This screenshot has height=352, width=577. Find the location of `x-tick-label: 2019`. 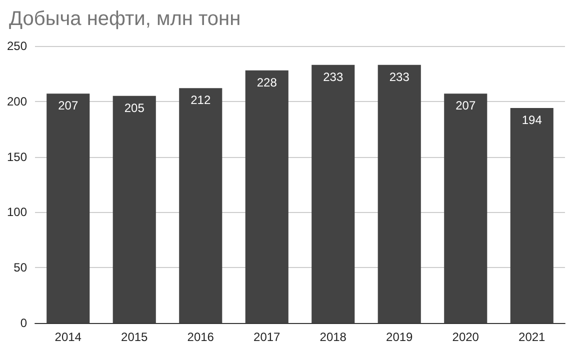

x-tick-label: 2019 is located at coordinates (400, 337).